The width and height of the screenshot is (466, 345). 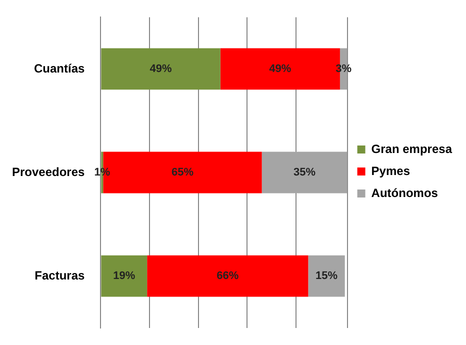 What do you see at coordinates (60, 68) in the screenshot?
I see `y-tick-label: Cuantías` at bounding box center [60, 68].